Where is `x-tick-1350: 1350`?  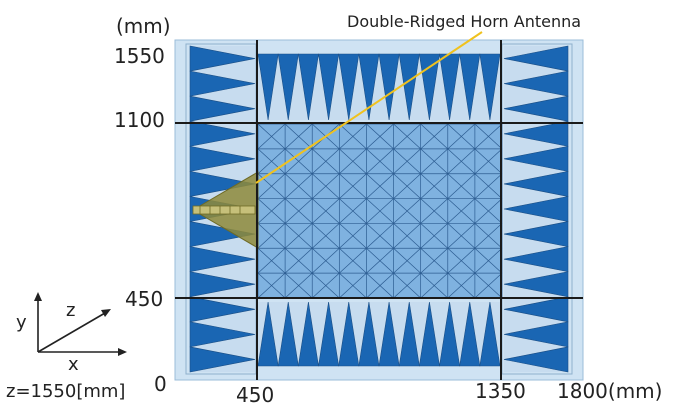 x-tick-1350: 1350 is located at coordinates (500, 391).